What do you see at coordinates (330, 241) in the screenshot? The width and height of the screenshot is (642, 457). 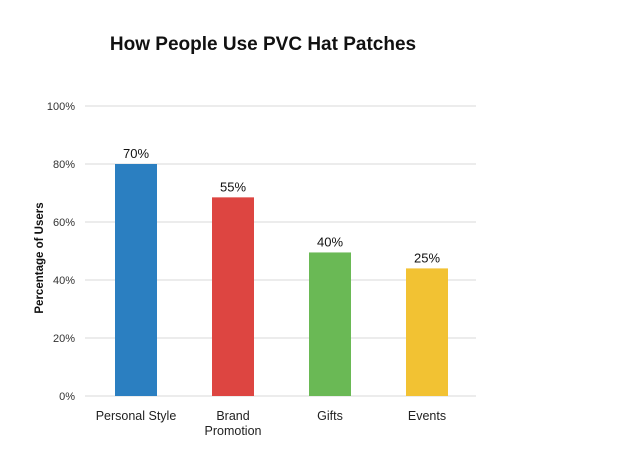 I see `data-label: 40%` at bounding box center [330, 241].